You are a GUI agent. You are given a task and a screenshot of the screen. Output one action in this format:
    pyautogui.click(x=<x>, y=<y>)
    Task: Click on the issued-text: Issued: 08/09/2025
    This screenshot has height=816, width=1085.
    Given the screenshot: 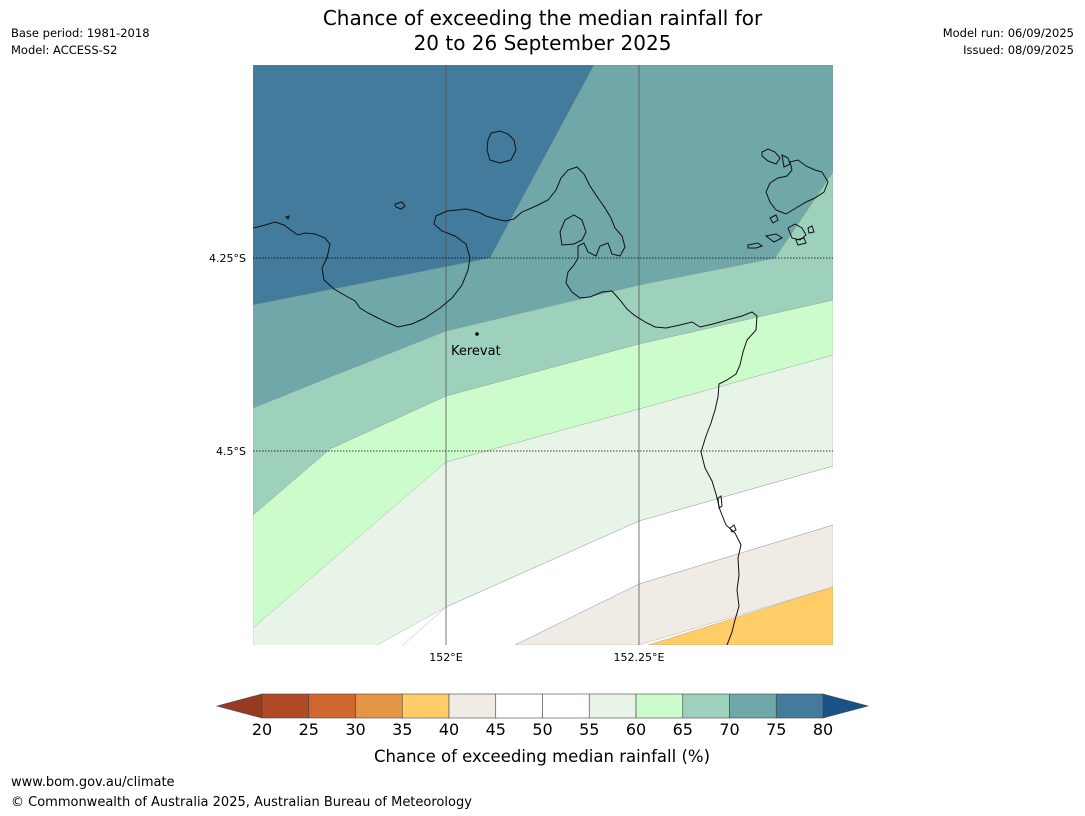 What is the action you would take?
    pyautogui.click(x=1018, y=50)
    